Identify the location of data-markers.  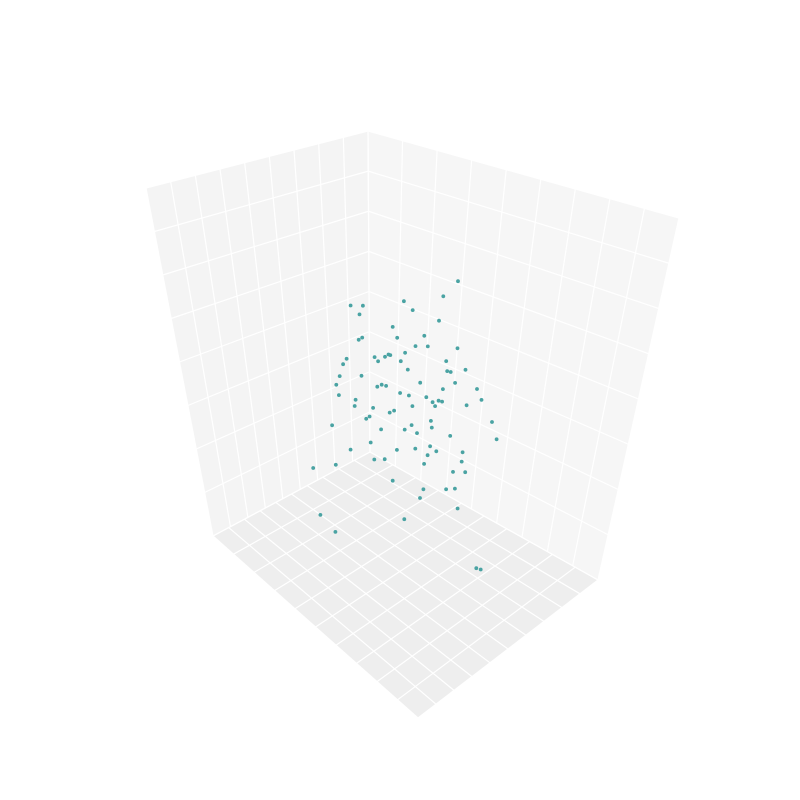
(405, 425).